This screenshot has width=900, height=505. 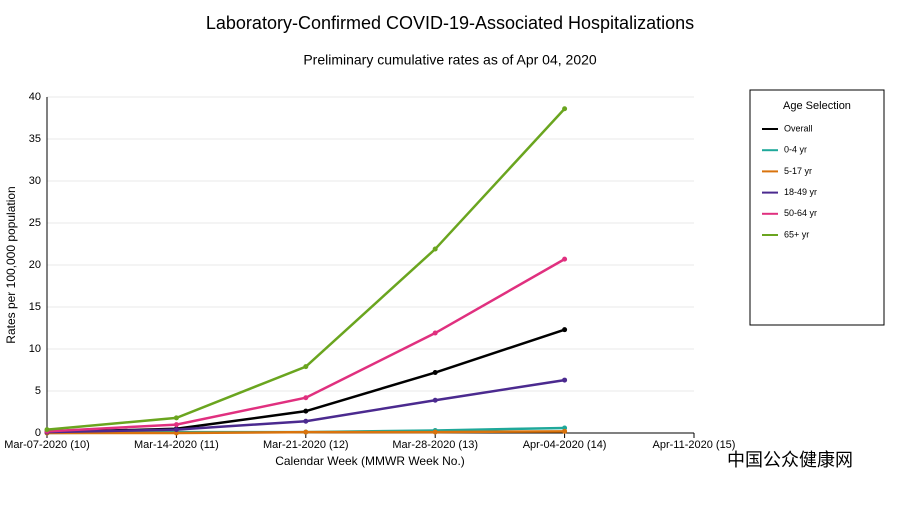 I want to click on x-tick-label: Mar-14-2020 (11), so click(x=176, y=445).